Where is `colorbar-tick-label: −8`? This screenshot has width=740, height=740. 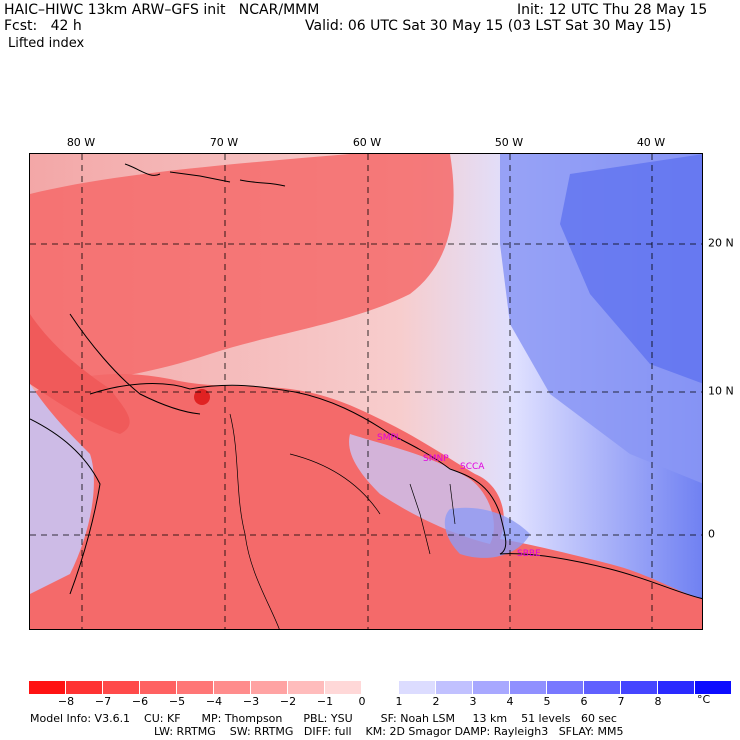
colorbar-tick-label: −8 is located at coordinates (66, 701).